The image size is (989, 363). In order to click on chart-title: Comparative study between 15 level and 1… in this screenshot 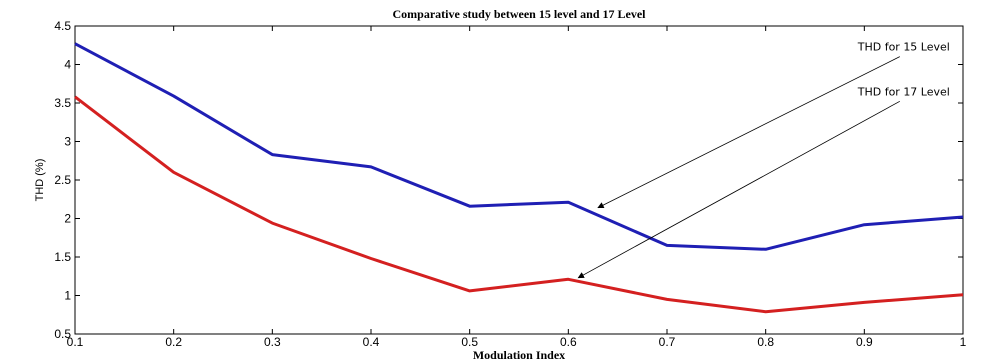, I will do `click(520, 14)`.